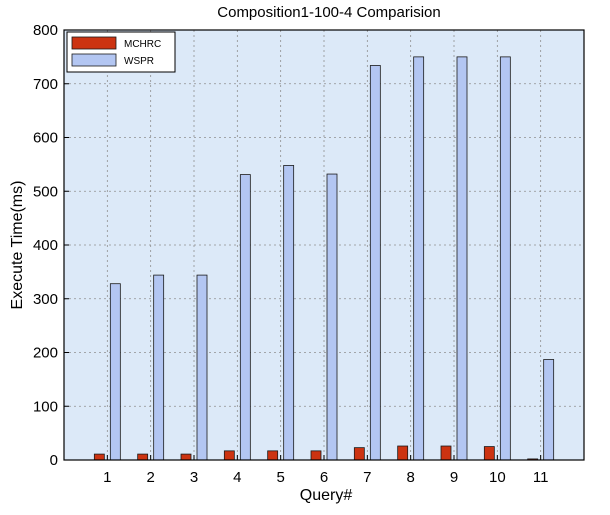  Describe the element at coordinates (94, 43) in the screenshot. I see `legend-swatch-mchrc` at that location.